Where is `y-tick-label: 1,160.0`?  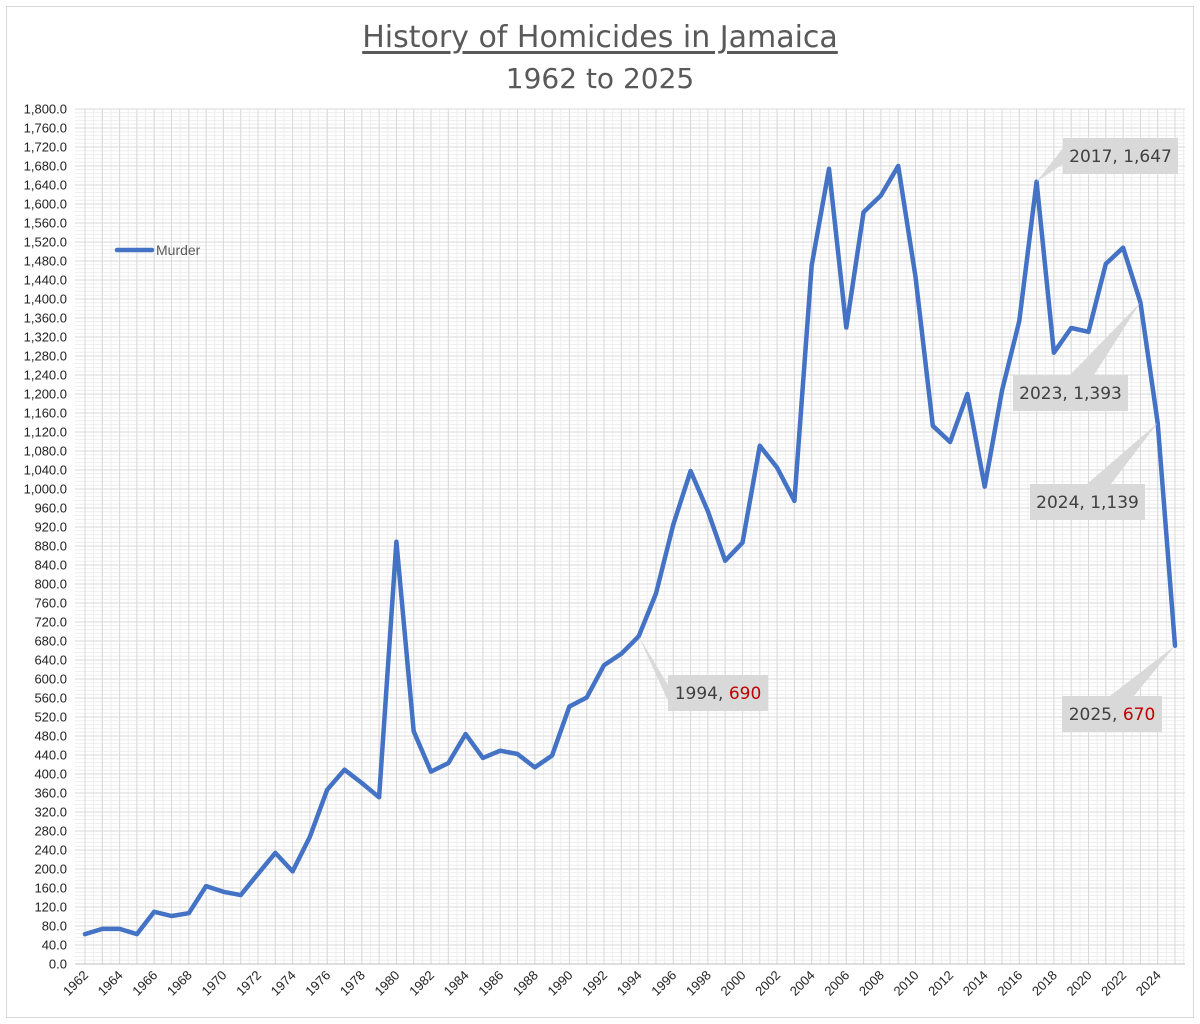 y-tick-label: 1,160.0 is located at coordinates (45, 413).